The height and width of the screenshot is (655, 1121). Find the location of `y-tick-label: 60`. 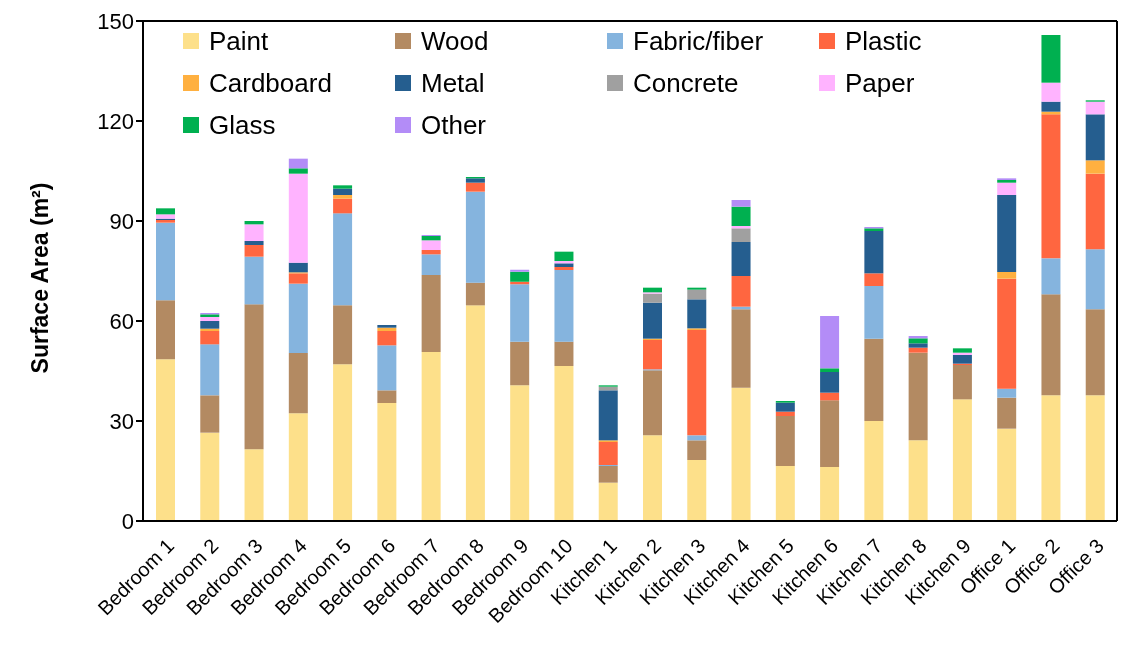

y-tick-label: 60 is located at coordinates (121, 321).